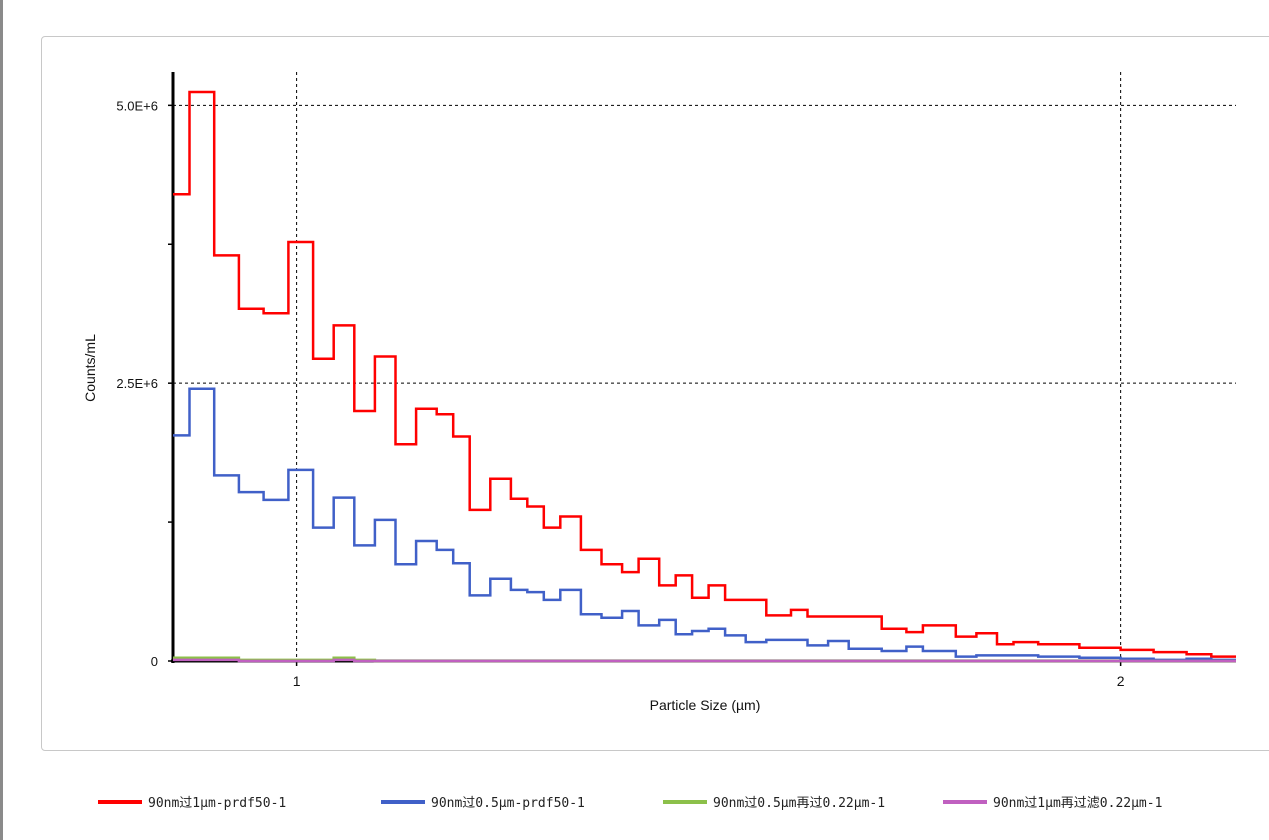 This screenshot has height=840, width=1269. What do you see at coordinates (137, 383) in the screenshot?
I see `y-tick-label: 2.5E+6` at bounding box center [137, 383].